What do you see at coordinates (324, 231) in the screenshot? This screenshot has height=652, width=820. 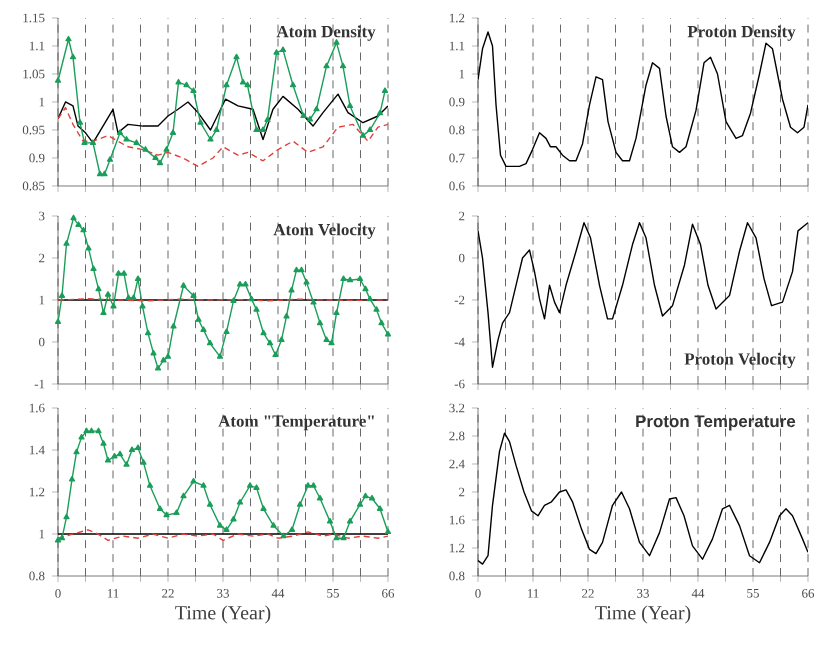 I see `chart-title: Atom Velocity` at bounding box center [324, 231].